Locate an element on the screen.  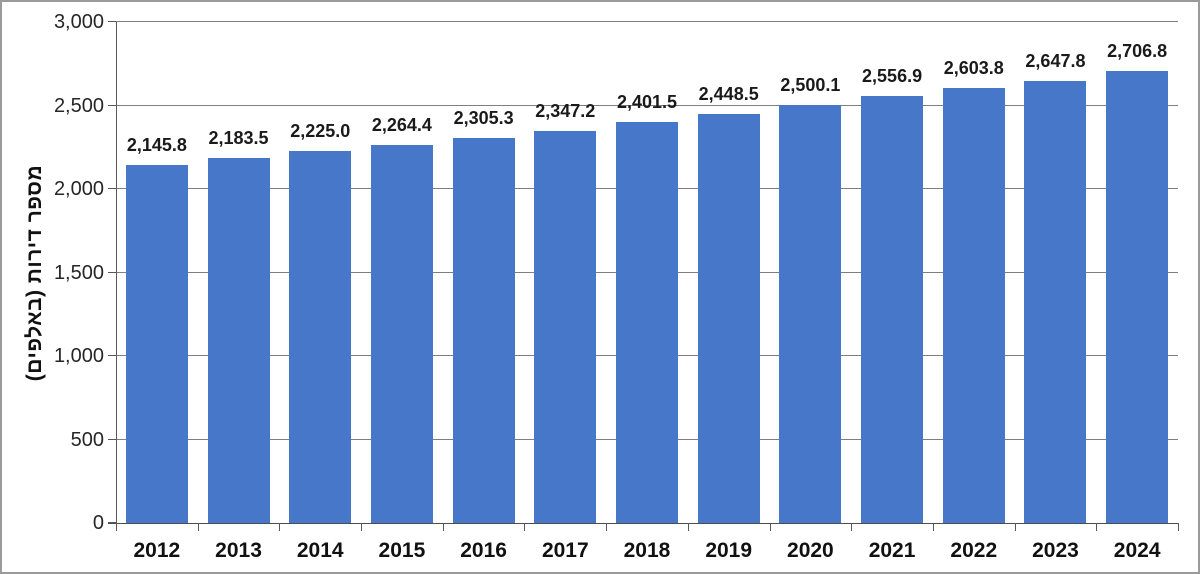
bar-value-label: 2,603.8 is located at coordinates (973, 68).